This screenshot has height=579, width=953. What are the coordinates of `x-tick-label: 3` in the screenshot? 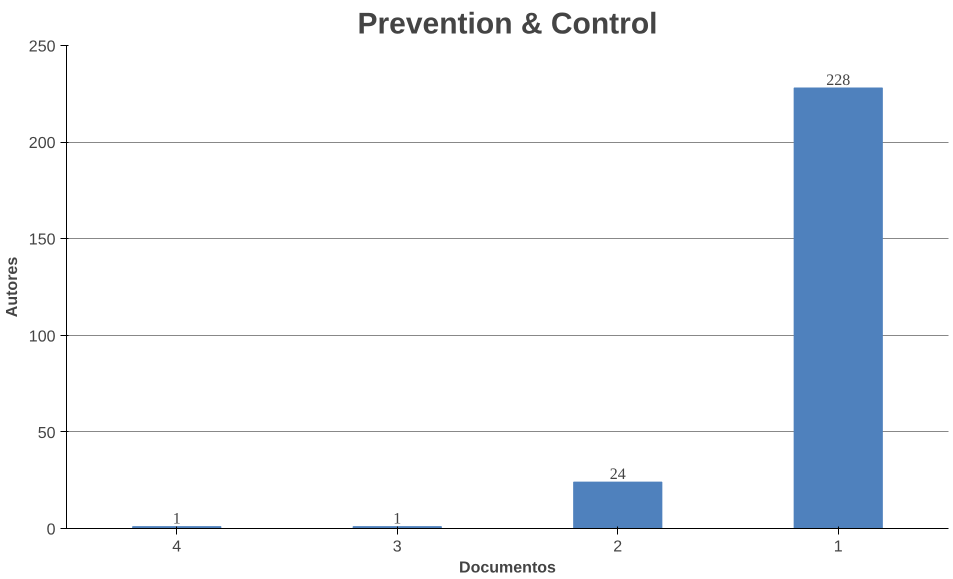 It's located at (397, 547).